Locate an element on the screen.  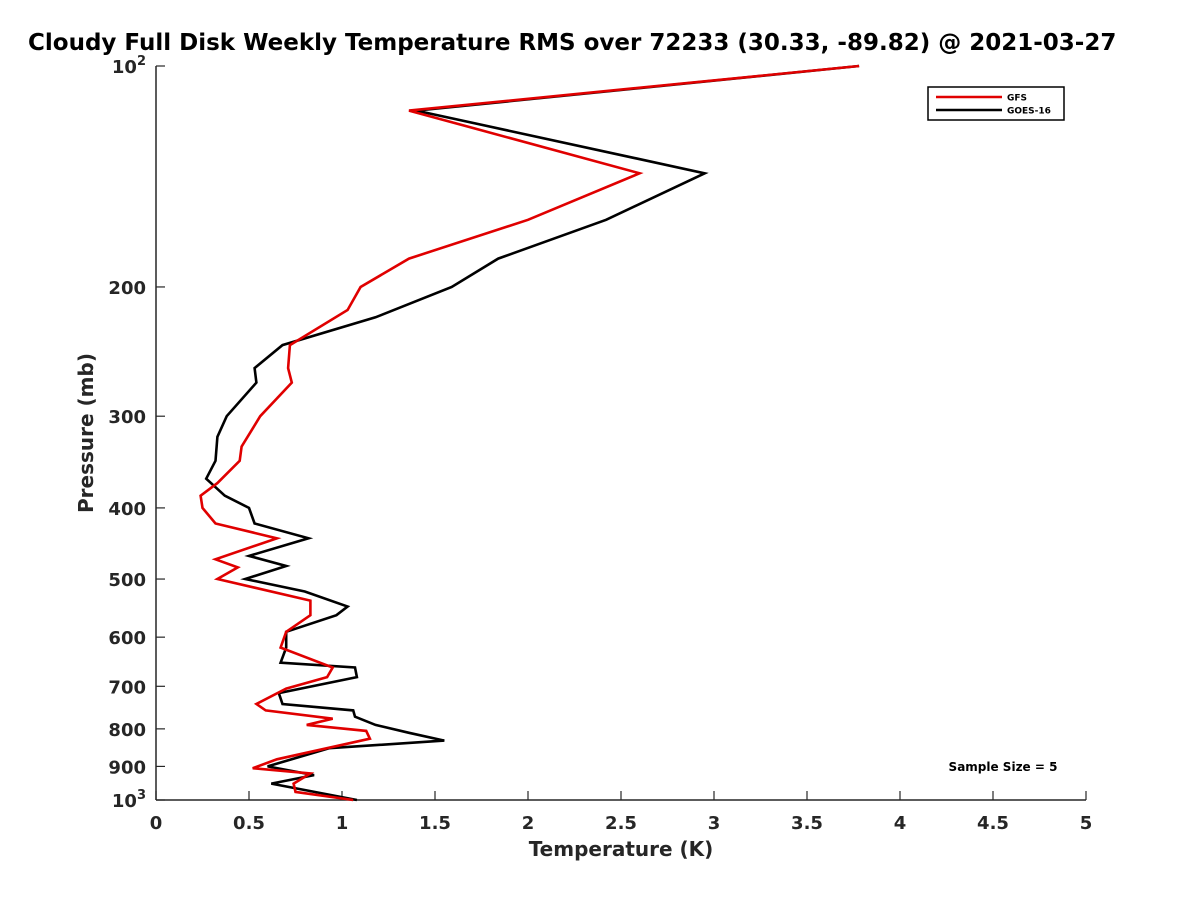
x-axis-label: Temperature (K) is located at coordinates (621, 849).